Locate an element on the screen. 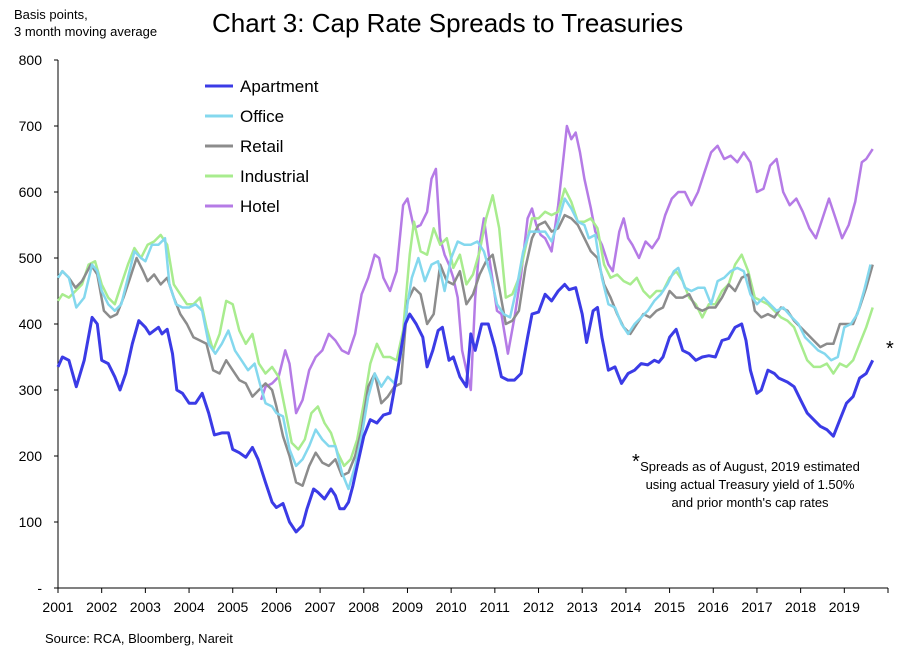  chart-title: Chart 3: Cap Rate Spreads to Treasuries is located at coordinates (448, 23).